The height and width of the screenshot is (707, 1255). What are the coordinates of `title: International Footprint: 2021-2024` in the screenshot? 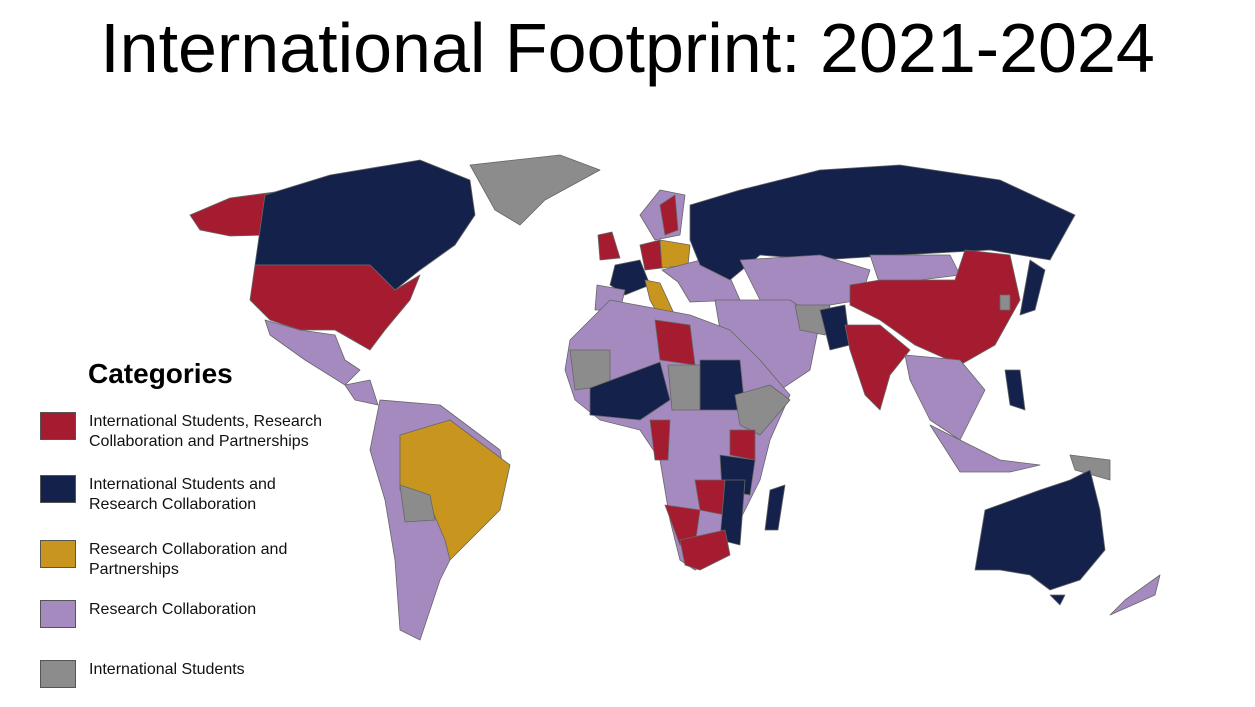 It's located at (627, 48).